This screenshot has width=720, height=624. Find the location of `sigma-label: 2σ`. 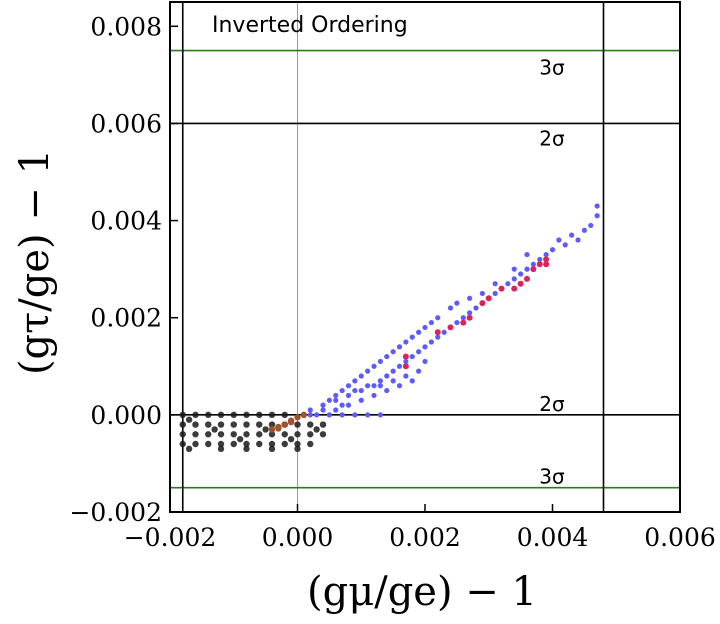

sigma-label: 2σ is located at coordinates (552, 404).